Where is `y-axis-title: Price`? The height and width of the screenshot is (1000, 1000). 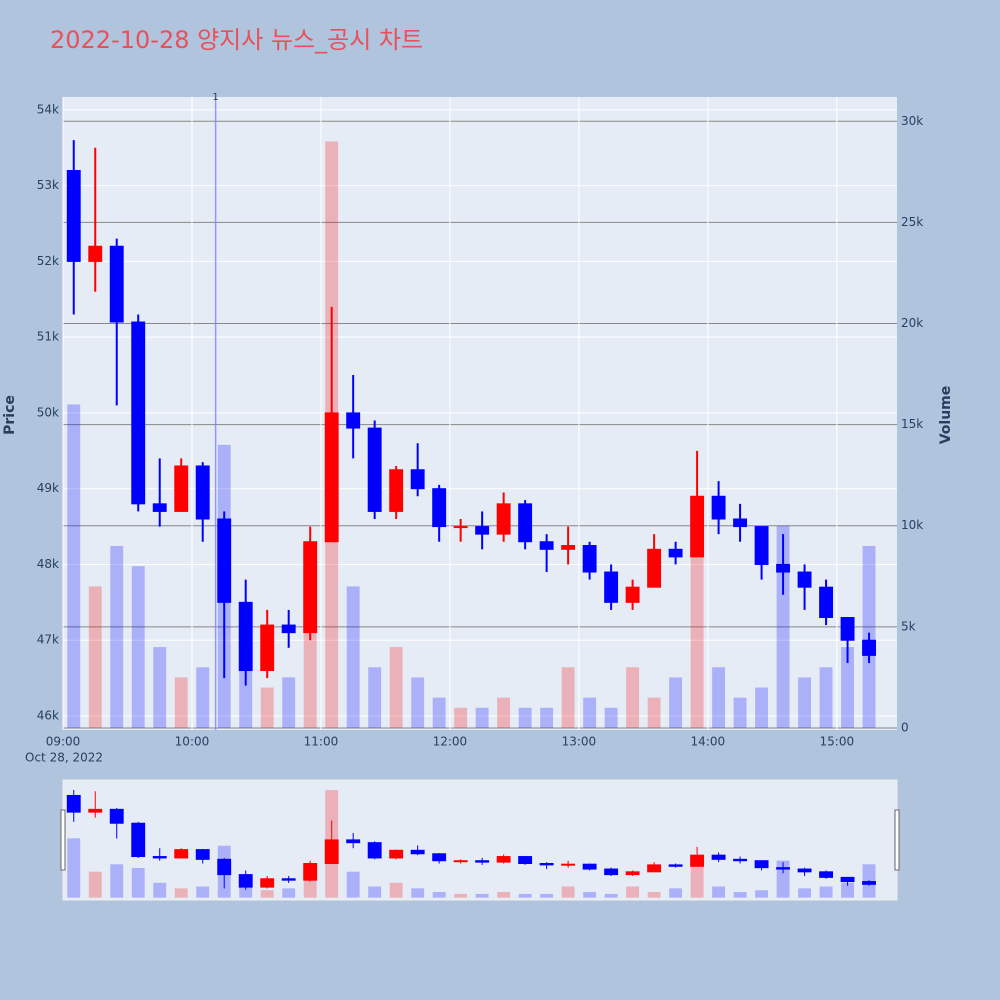 y-axis-title: Price is located at coordinates (10, 415).